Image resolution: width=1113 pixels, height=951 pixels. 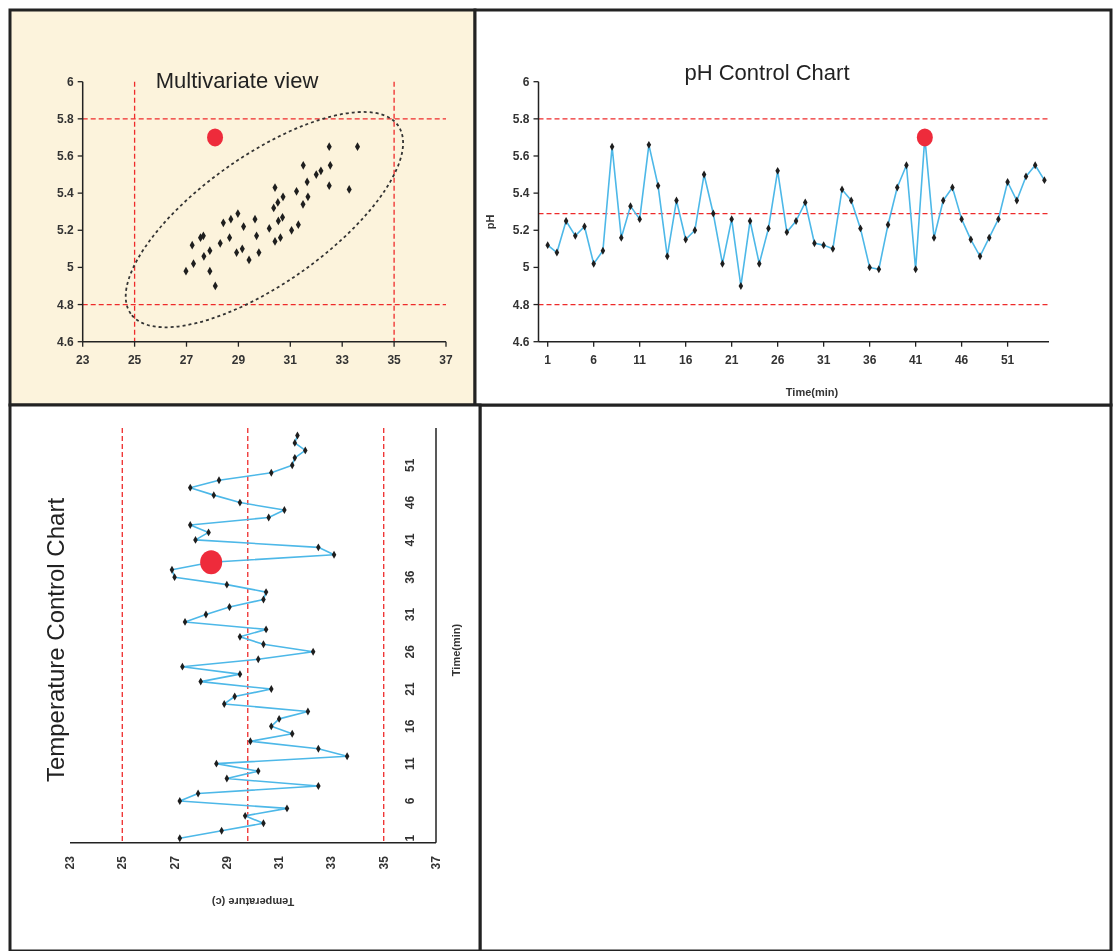 What do you see at coordinates (961, 359) in the screenshot?
I see `x-tick-label: 46` at bounding box center [961, 359].